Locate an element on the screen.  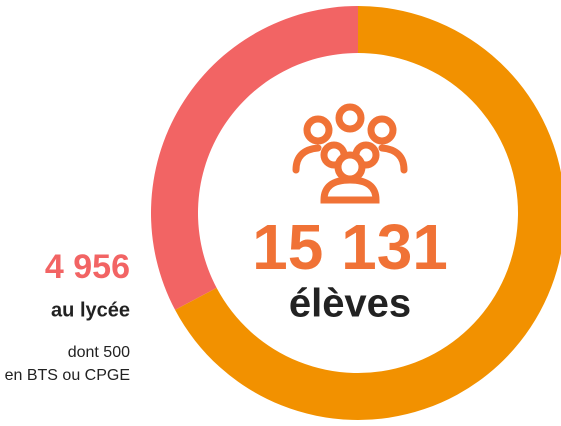
value-label: 4 956 is located at coordinates (87, 267).